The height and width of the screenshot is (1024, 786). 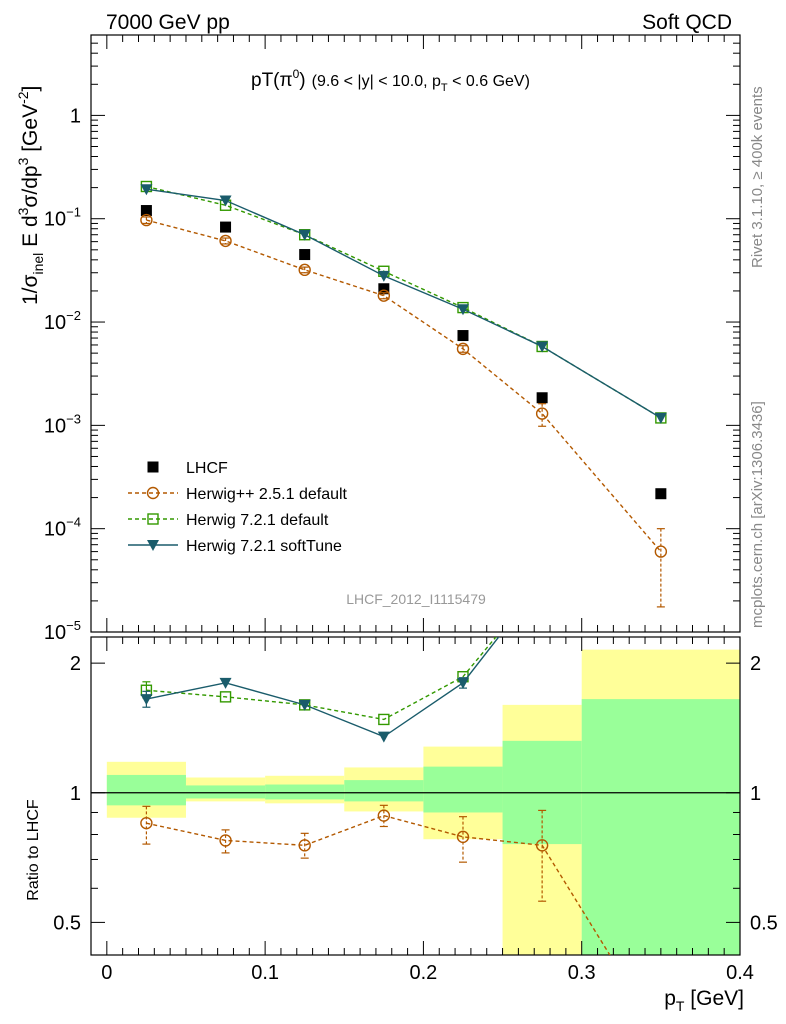 What do you see at coordinates (755, 794) in the screenshot?
I see `y-tick-label-right: 1` at bounding box center [755, 794].